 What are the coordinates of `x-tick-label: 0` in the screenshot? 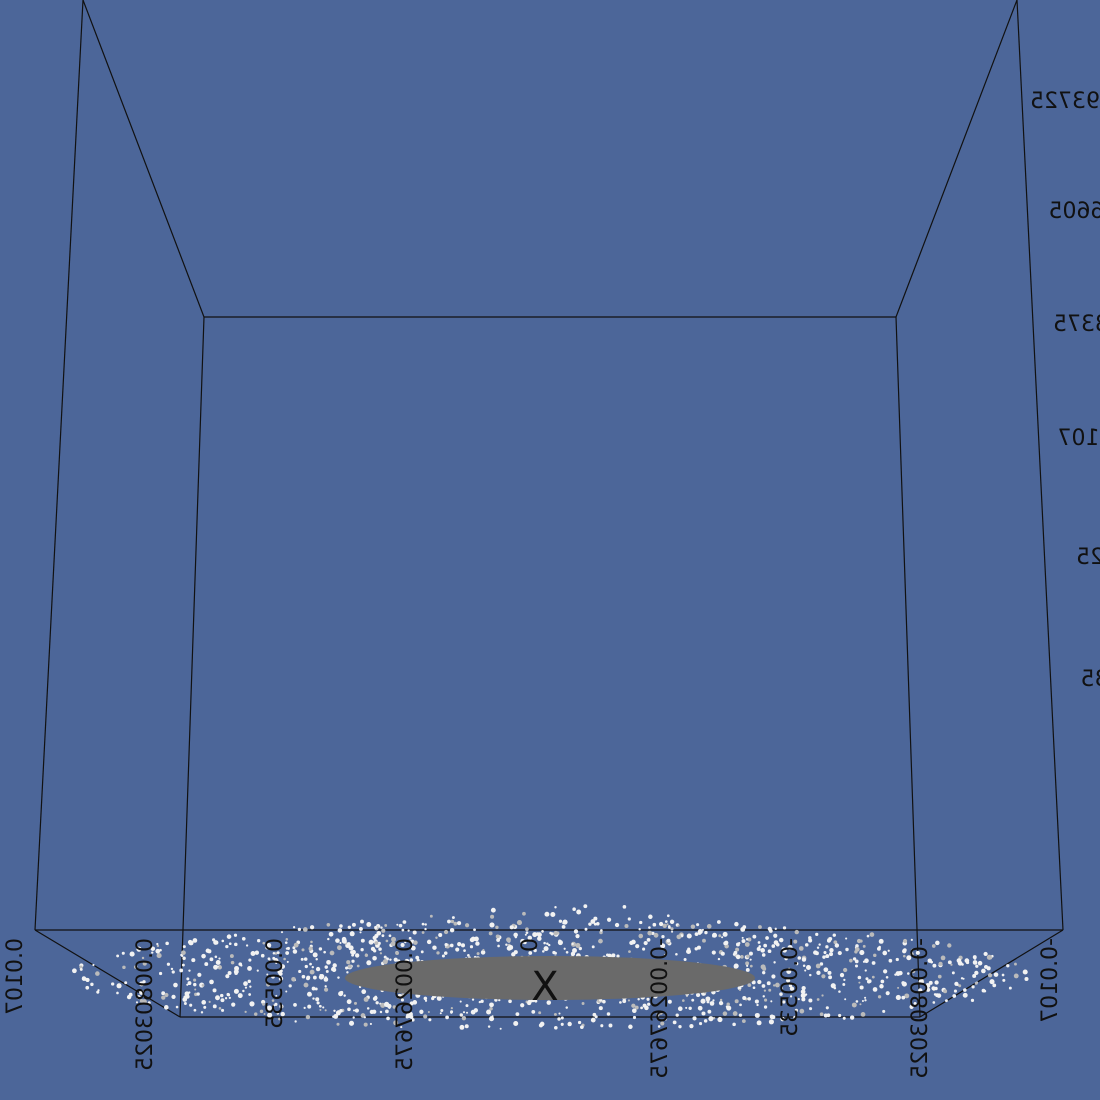 It's located at (530, 945).